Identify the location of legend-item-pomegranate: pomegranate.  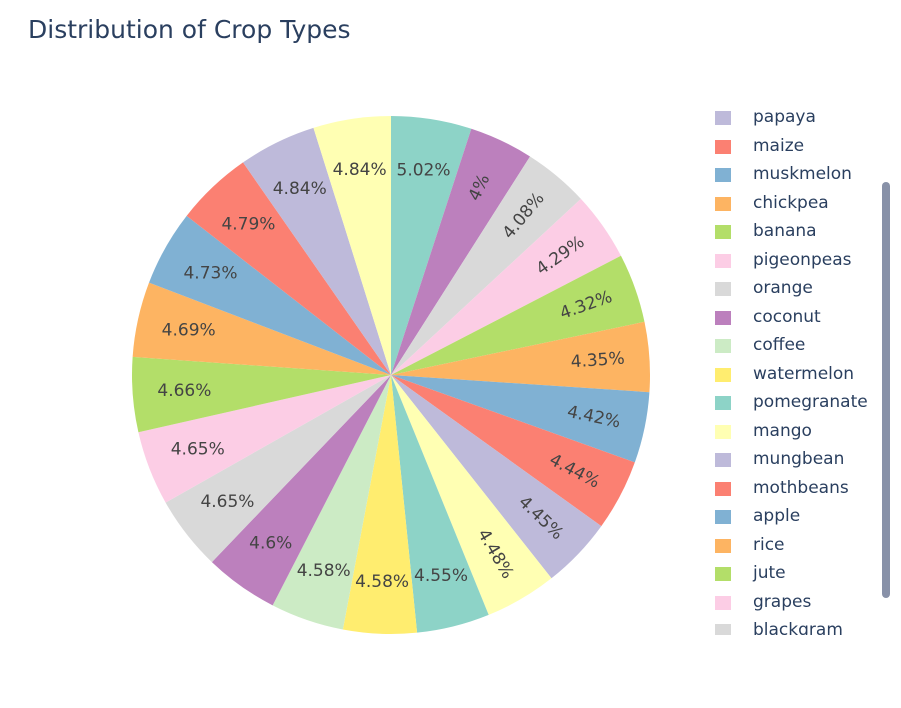
(795, 403).